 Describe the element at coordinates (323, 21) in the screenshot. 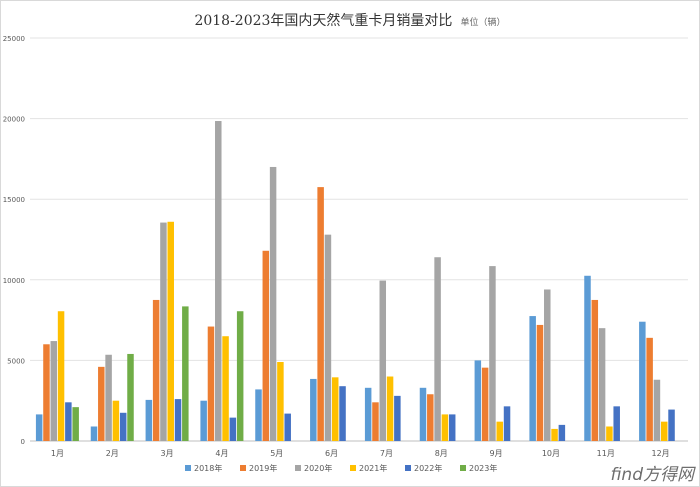

I see `chart-title: 2018-2023年国内天然气重卡月销量对比` at that location.